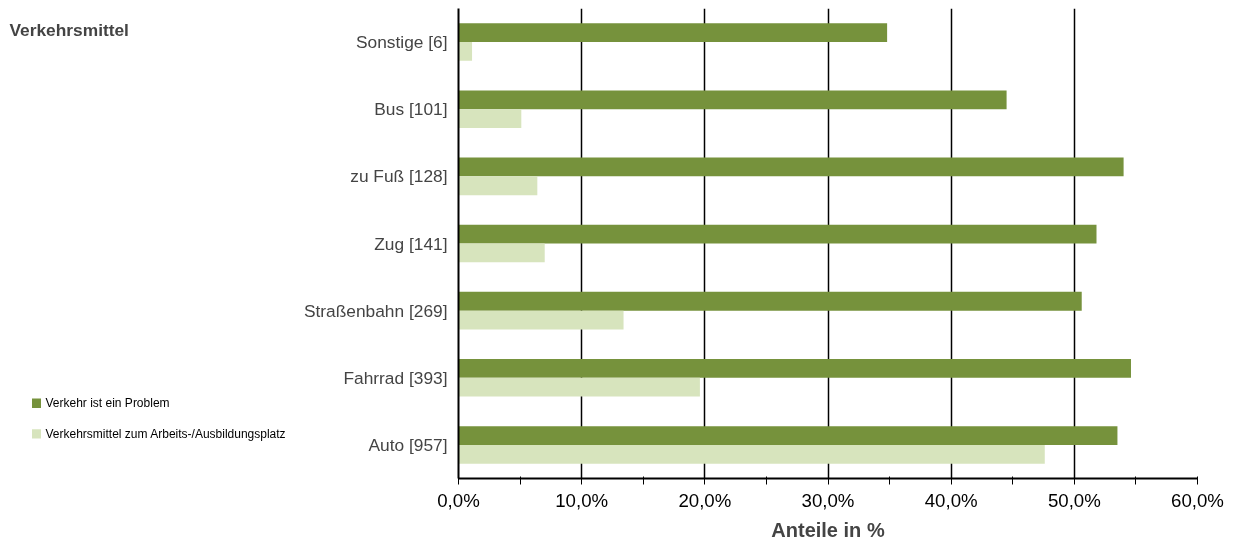 The width and height of the screenshot is (1234, 543). I want to click on y-tick-label: Fahrrad [393], so click(395, 377).